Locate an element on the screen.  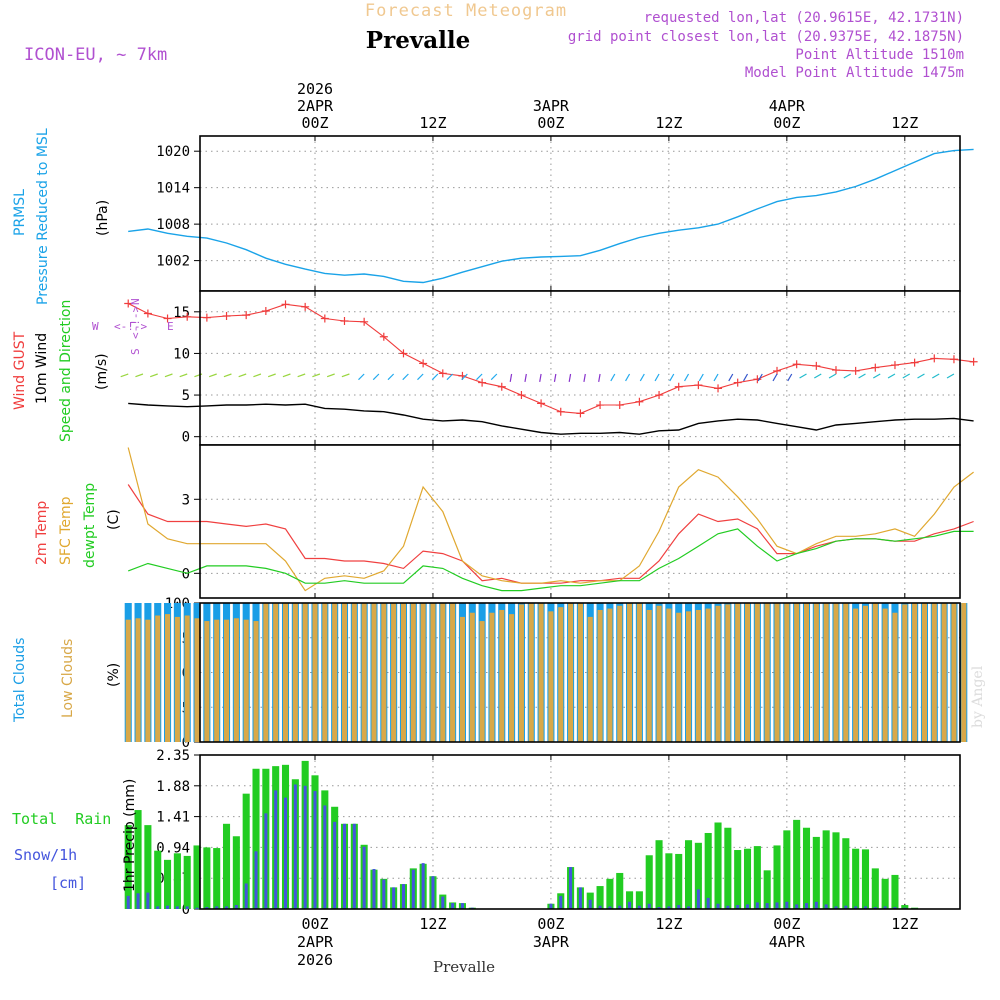
prmsl-desc-label: Pressure Reduced to MSL is located at coordinates (43, 216).